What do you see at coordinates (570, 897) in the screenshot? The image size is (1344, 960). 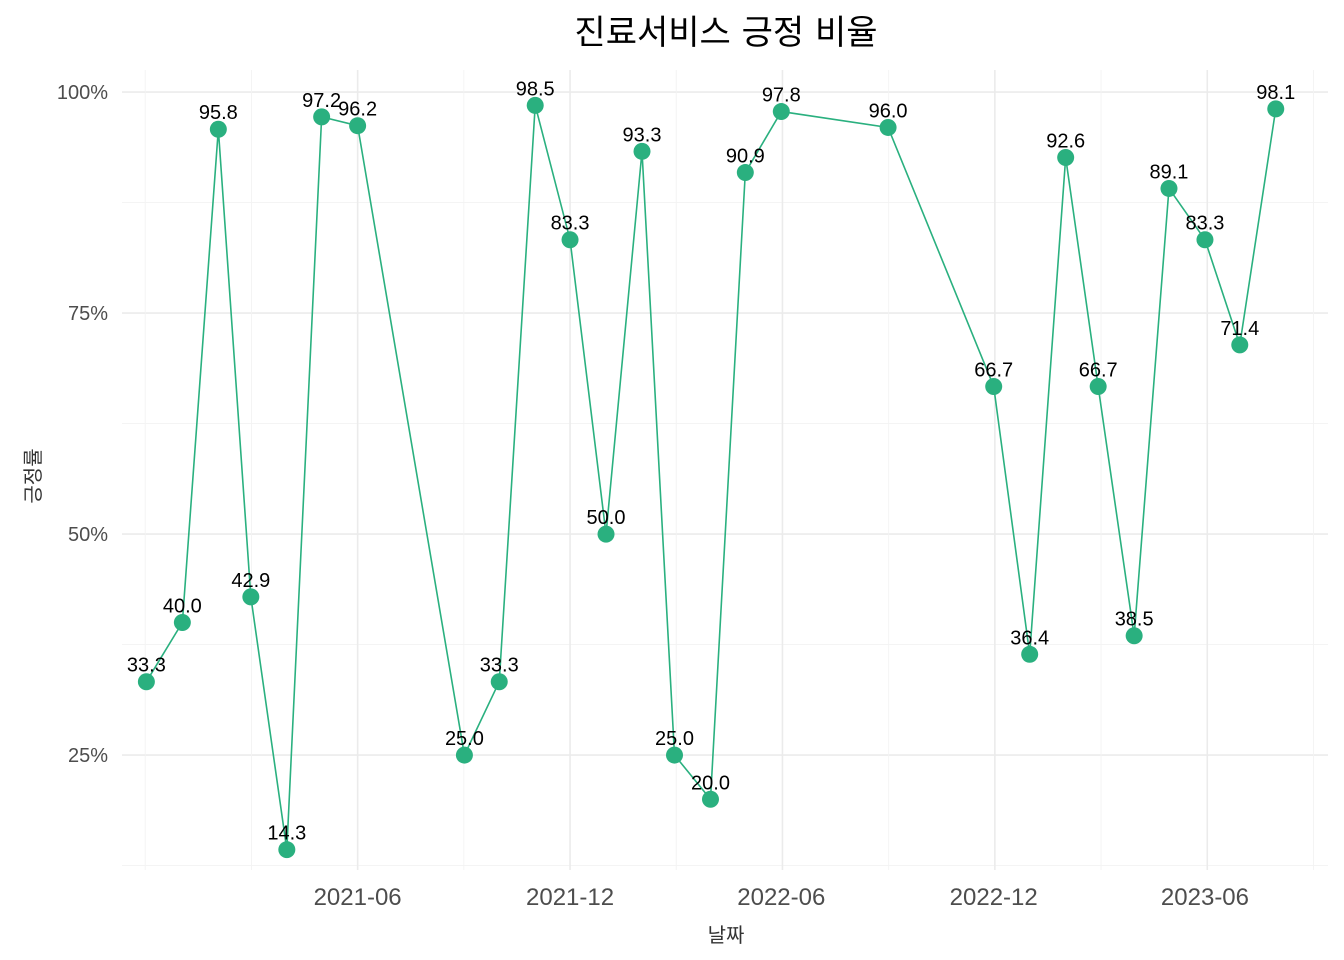 I see `x-tick-label: 2021-12` at bounding box center [570, 897].